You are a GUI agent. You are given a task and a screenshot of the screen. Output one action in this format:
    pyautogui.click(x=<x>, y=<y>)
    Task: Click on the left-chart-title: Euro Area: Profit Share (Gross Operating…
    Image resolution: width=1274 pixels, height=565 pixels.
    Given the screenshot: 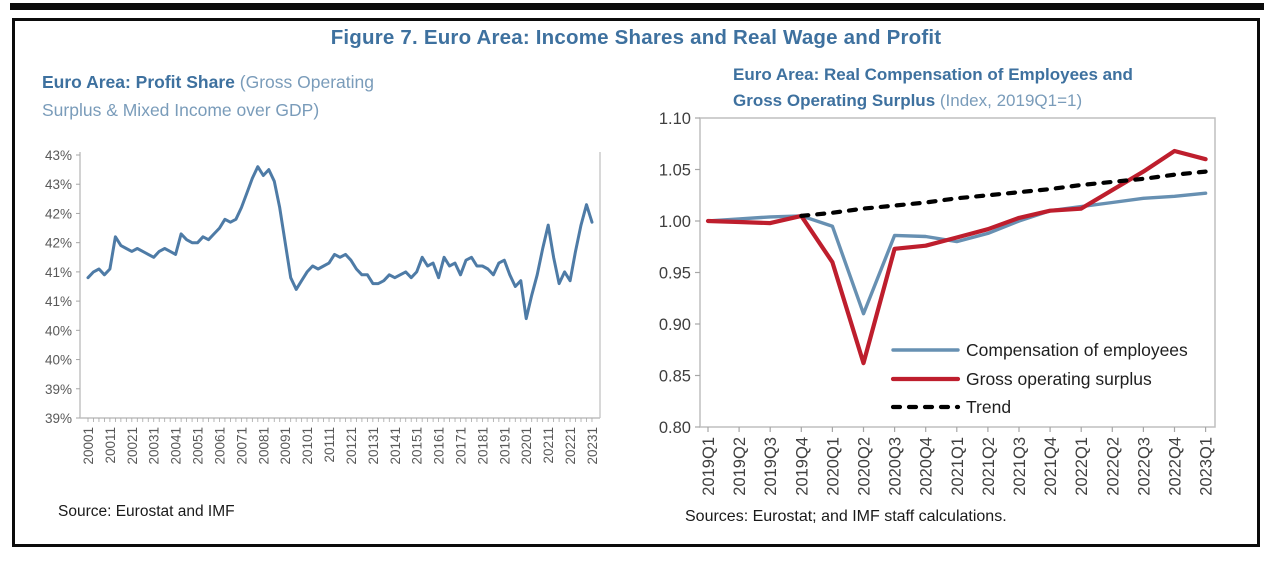 What is the action you would take?
    pyautogui.click(x=322, y=96)
    